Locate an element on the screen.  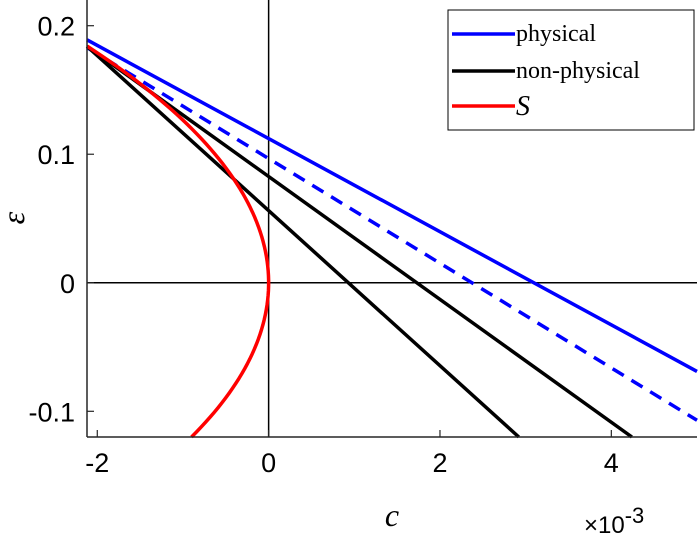
x-ticks: -2 0 2 4 is located at coordinates (352, 454).